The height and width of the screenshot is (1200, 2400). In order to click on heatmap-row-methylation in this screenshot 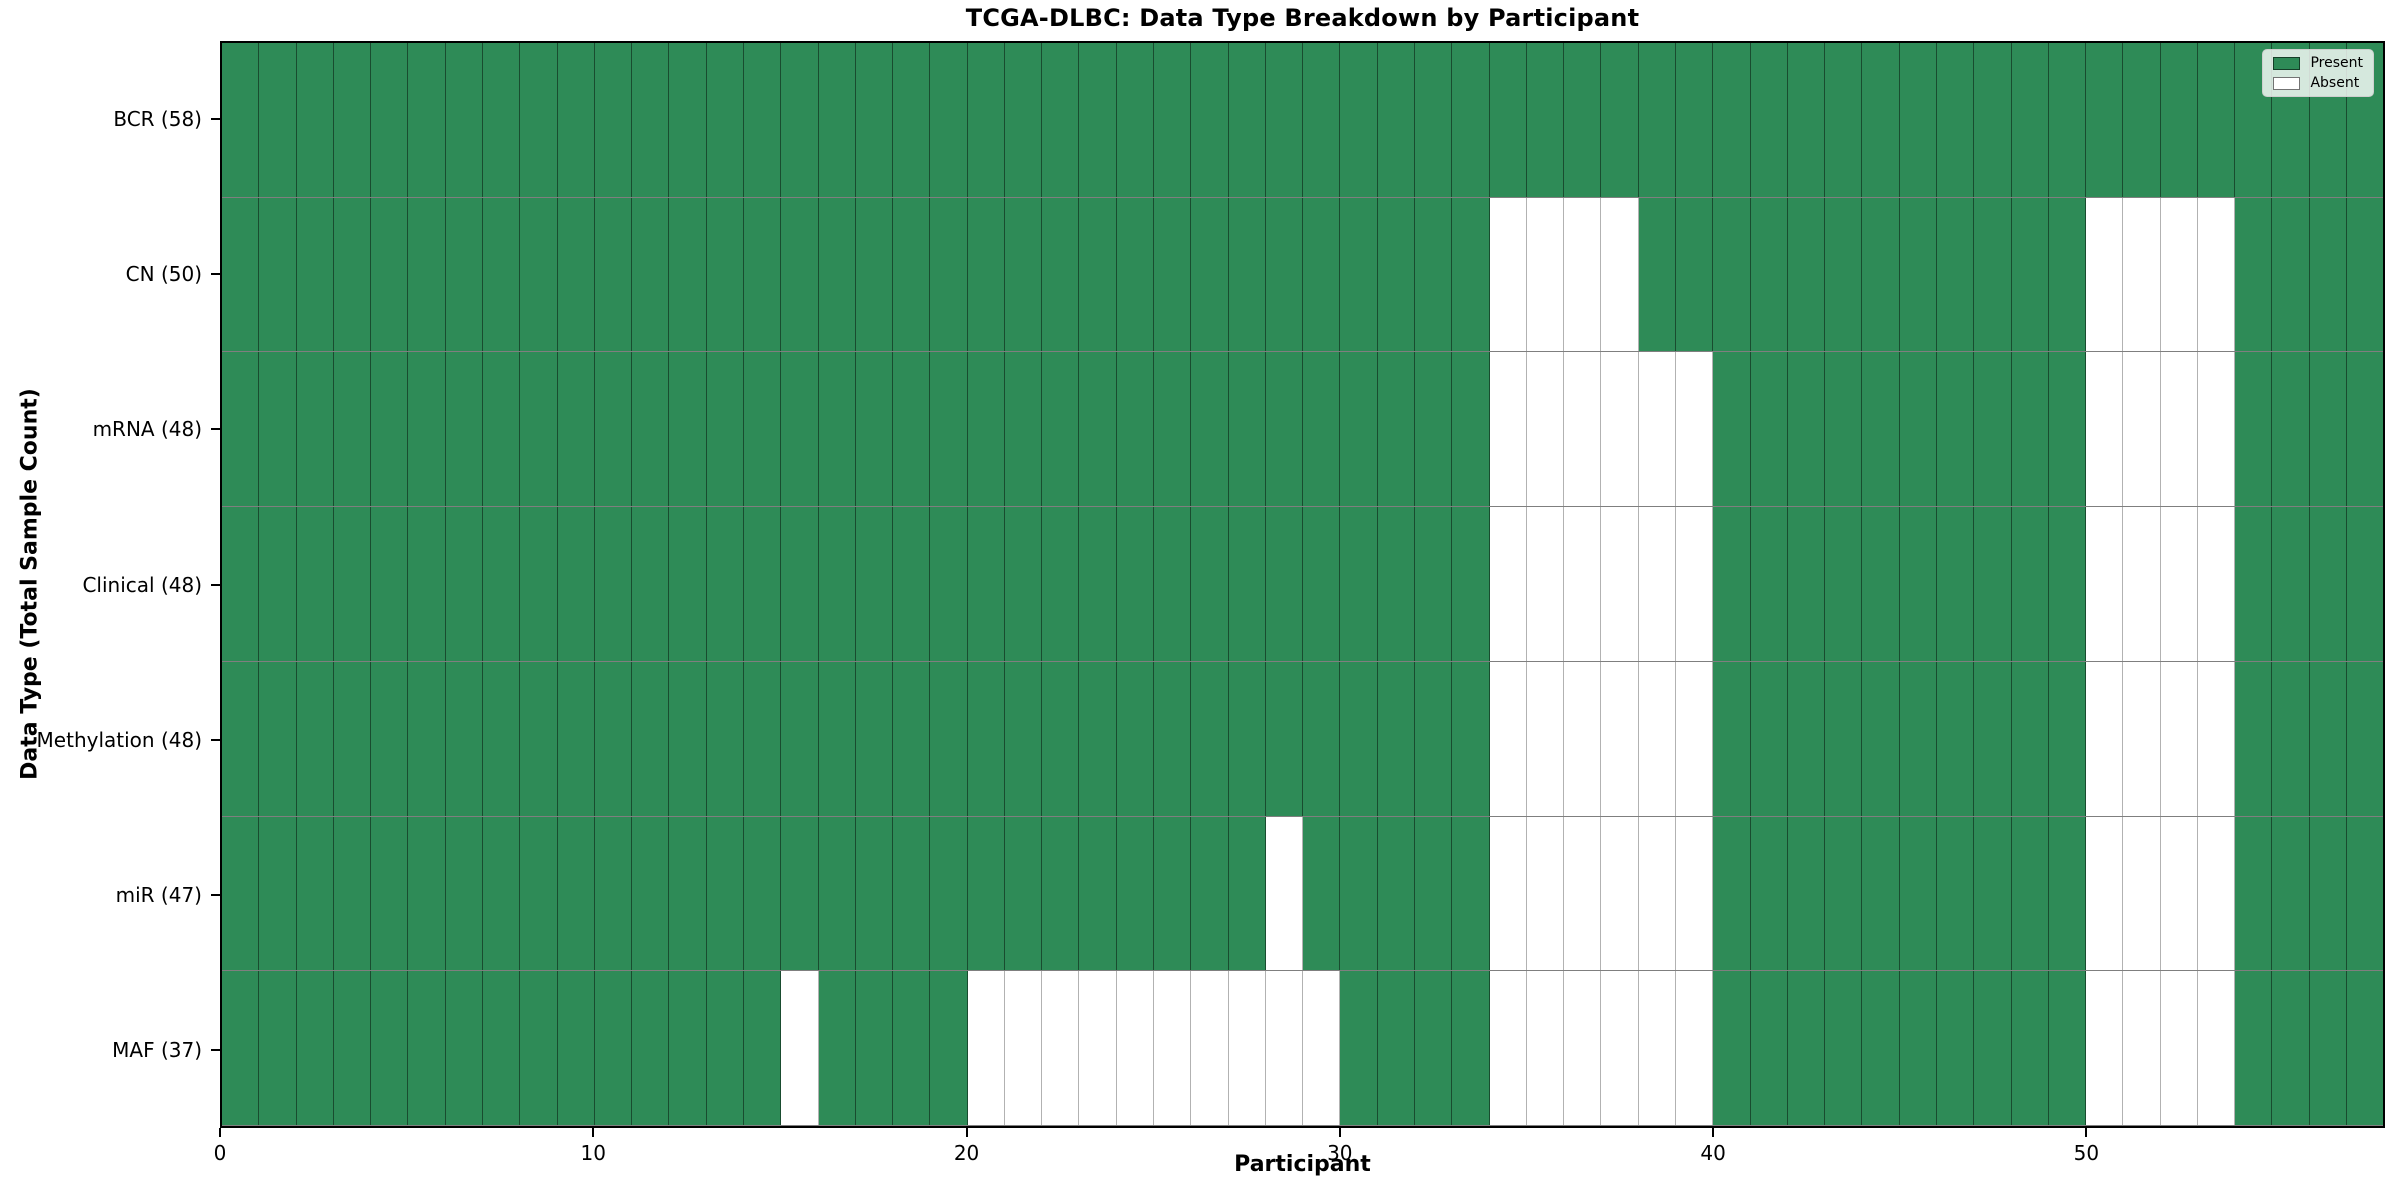, I will do `click(1303, 739)`.